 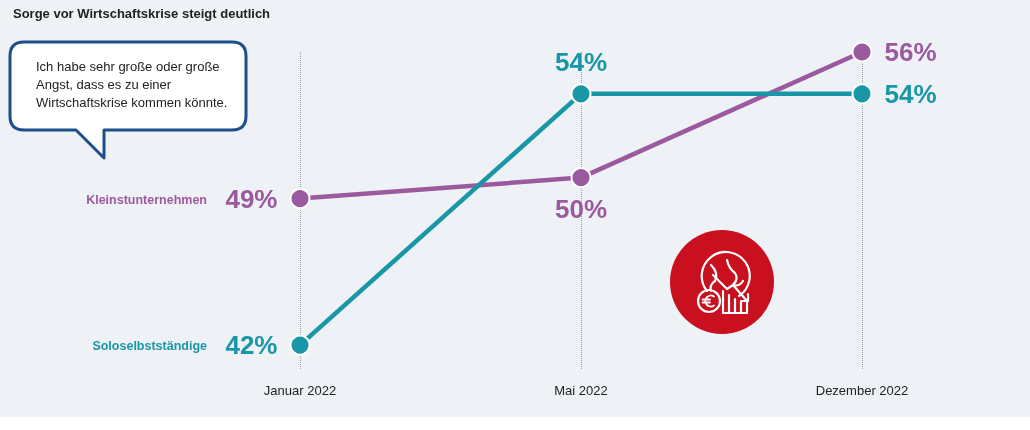 What do you see at coordinates (142, 13) in the screenshot?
I see `chart-title: Sorge vor Wirtschaftskrise steigt deutlich` at bounding box center [142, 13].